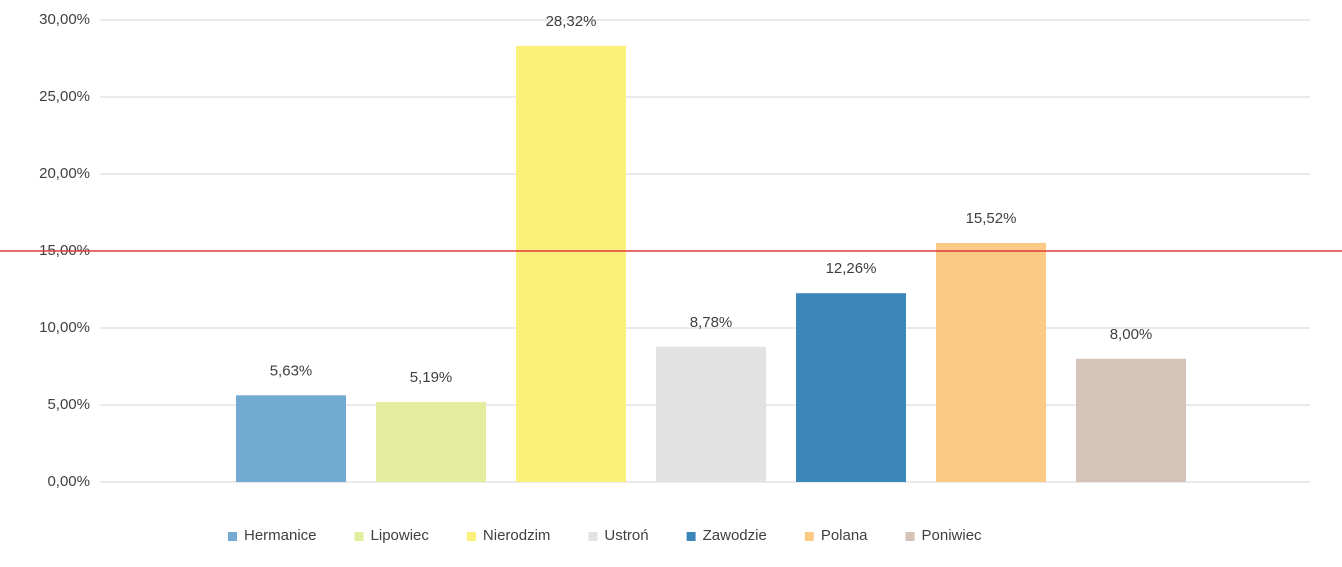  I want to click on data-label: 15,52%, so click(991, 218).